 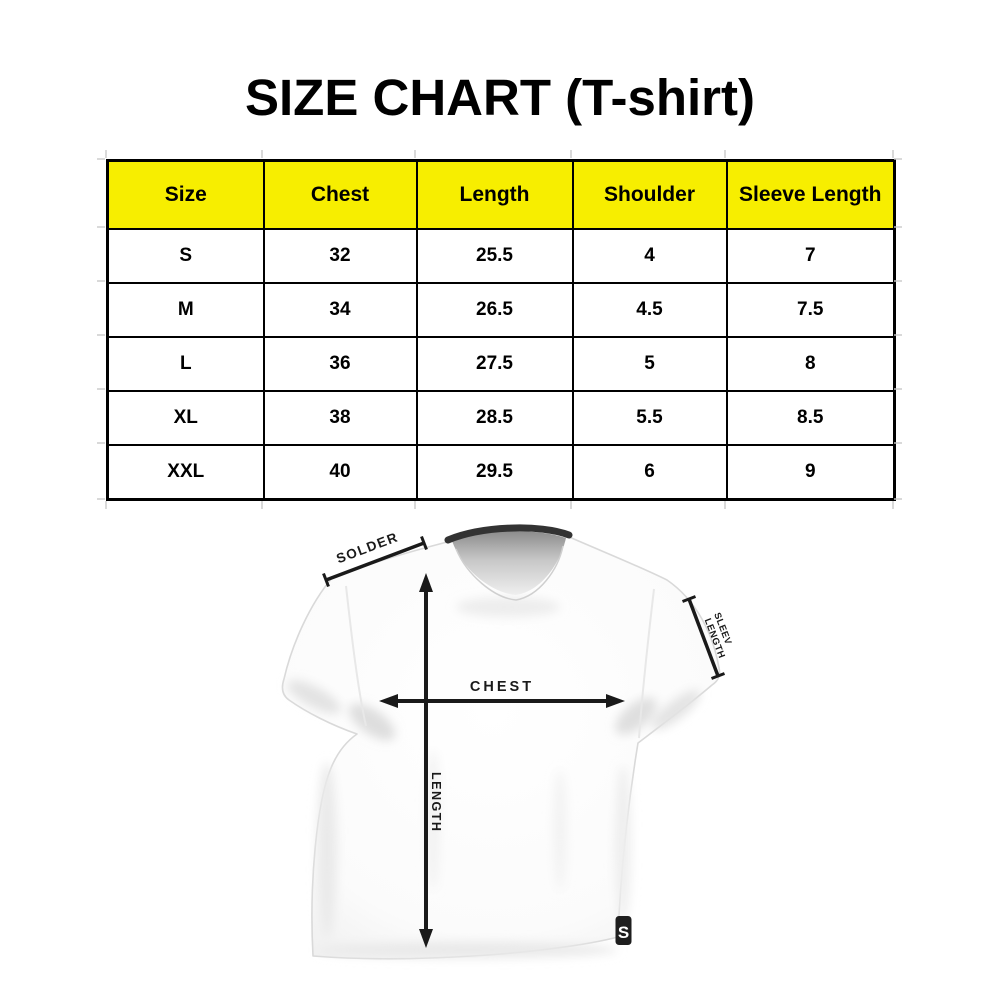 I want to click on table-cell: S, so click(x=185, y=256).